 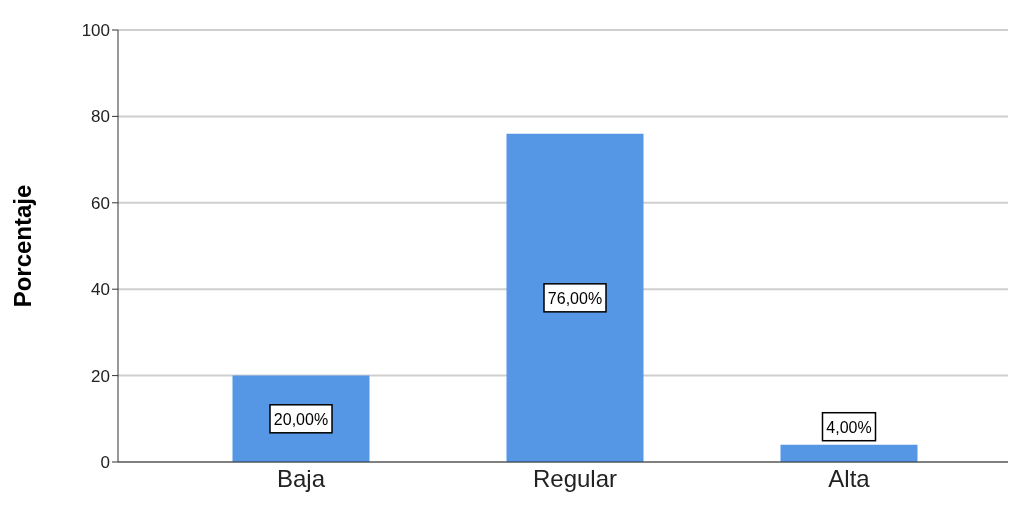 I want to click on data-label: 76,00%, so click(x=575, y=298).